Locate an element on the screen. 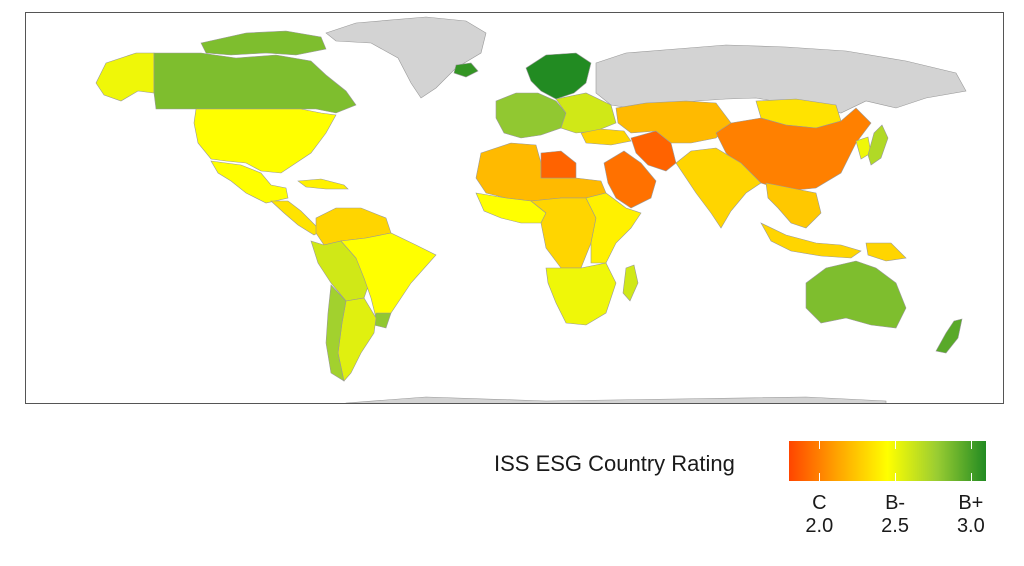  region-alaska is located at coordinates (125, 77).